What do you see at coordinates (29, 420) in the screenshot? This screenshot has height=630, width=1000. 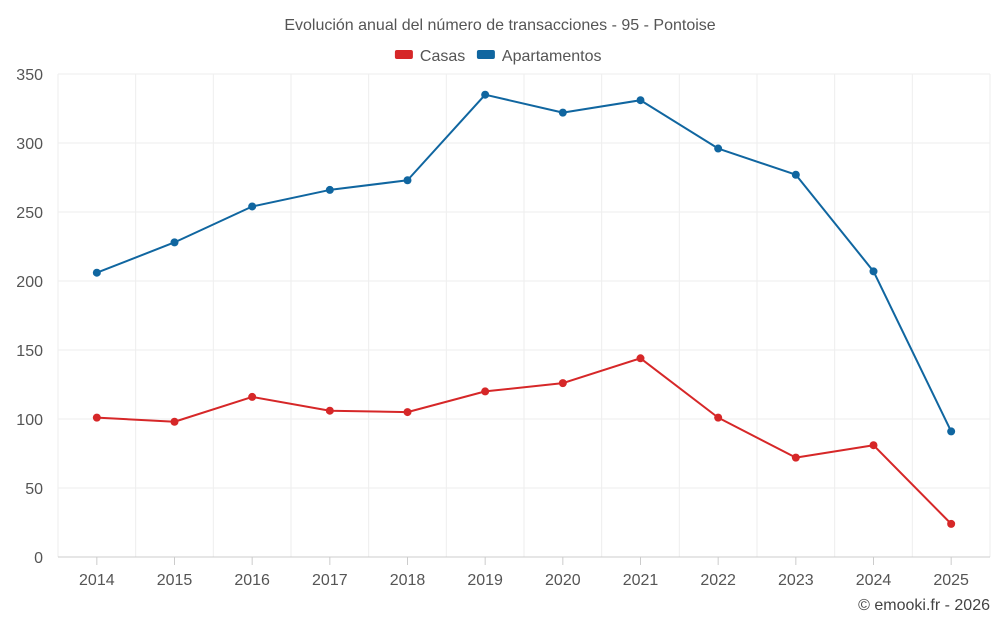 I see `y-tick-label: 100` at bounding box center [29, 420].